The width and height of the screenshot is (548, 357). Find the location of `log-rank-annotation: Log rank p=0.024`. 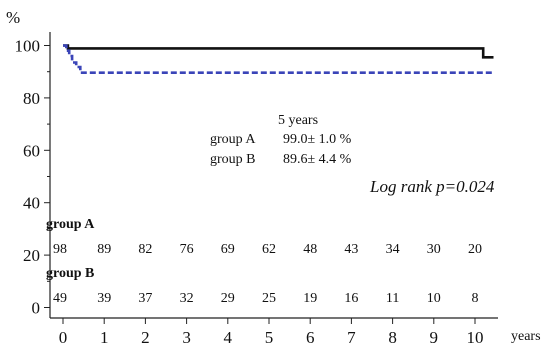

log-rank-annotation: Log rank p=0.024 is located at coordinates (432, 186).